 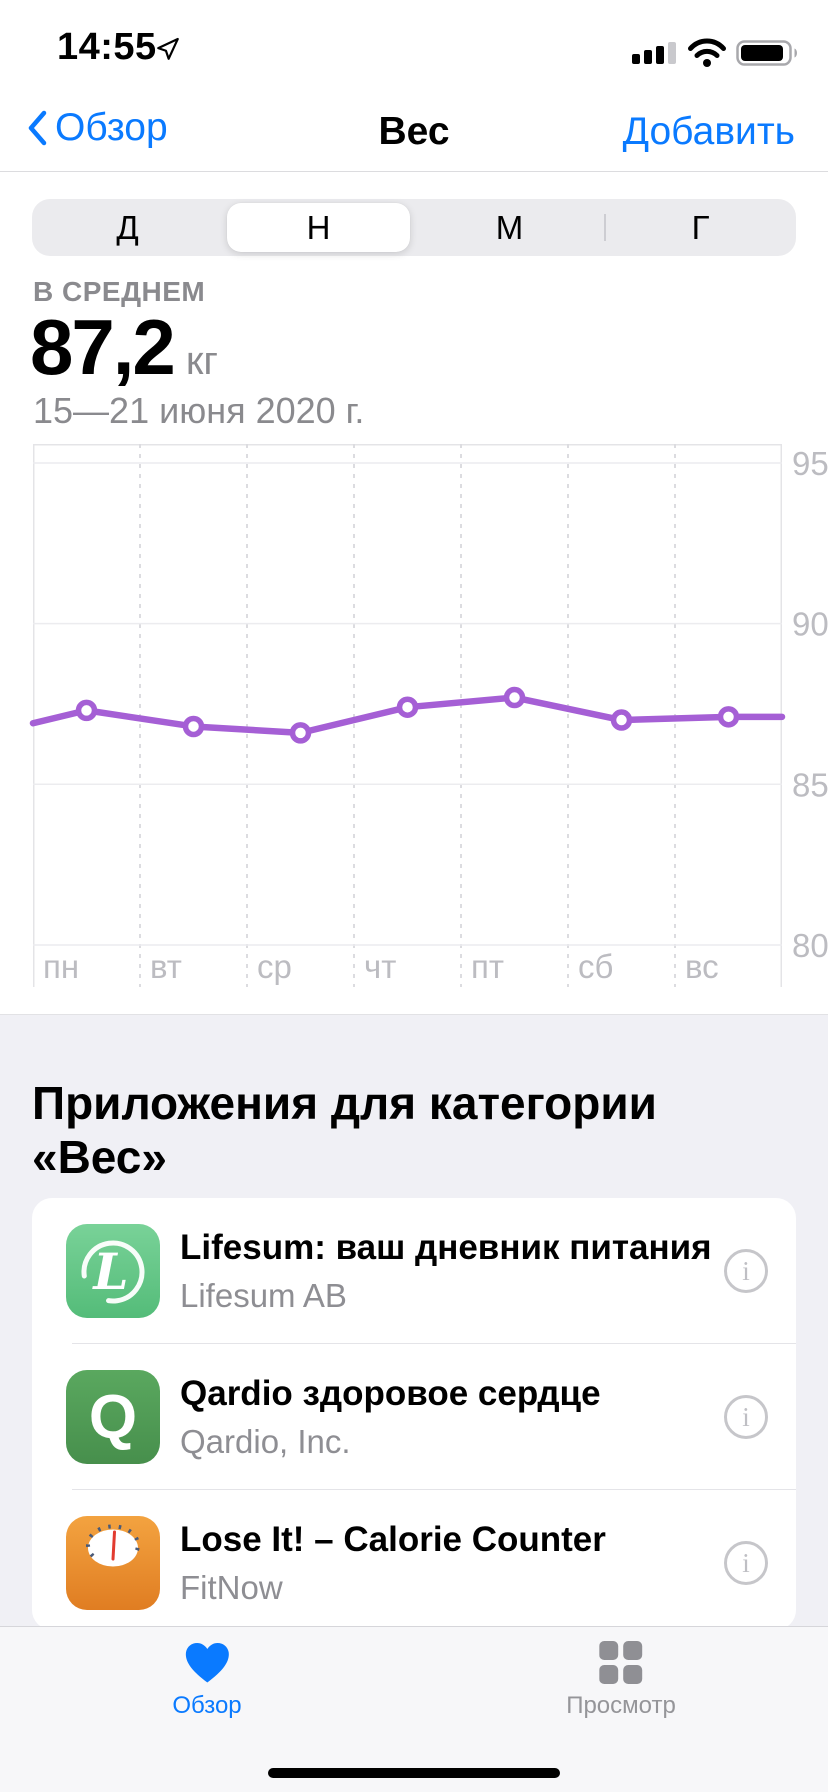 What do you see at coordinates (810, 945) in the screenshot?
I see `svg-text: 80` at bounding box center [810, 945].